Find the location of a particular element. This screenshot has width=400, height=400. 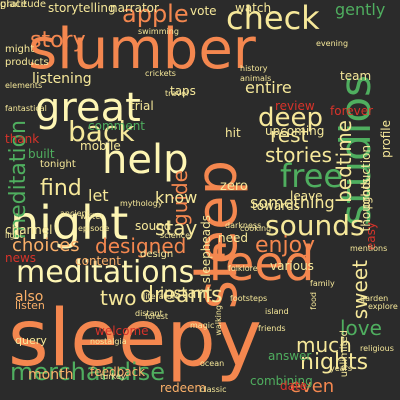

cloud-word: sleepheads is located at coordinates (206, 249).